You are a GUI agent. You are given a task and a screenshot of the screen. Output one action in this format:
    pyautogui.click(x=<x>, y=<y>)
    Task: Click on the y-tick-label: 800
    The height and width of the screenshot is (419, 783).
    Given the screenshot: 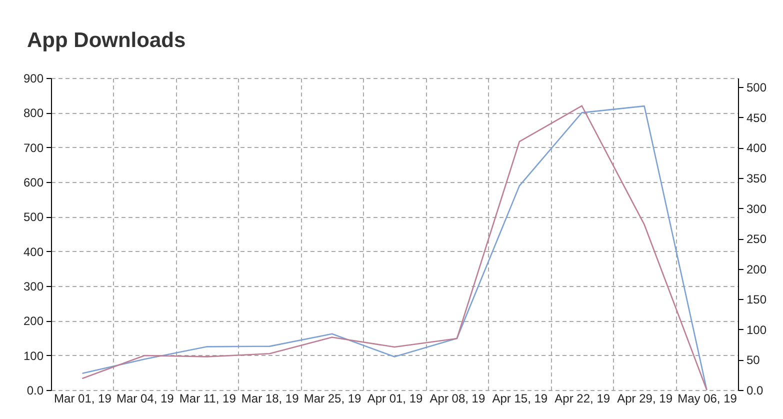 What is the action you would take?
    pyautogui.click(x=33, y=113)
    